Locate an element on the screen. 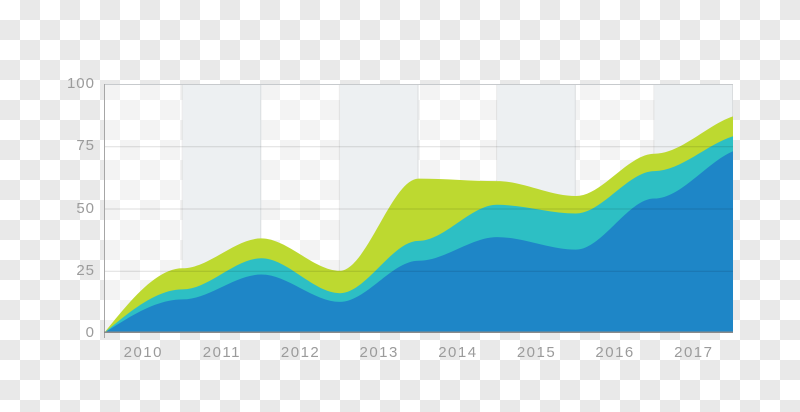 The height and width of the screenshot is (412, 800). x-tick-label-2017: 2017 is located at coordinates (694, 352).